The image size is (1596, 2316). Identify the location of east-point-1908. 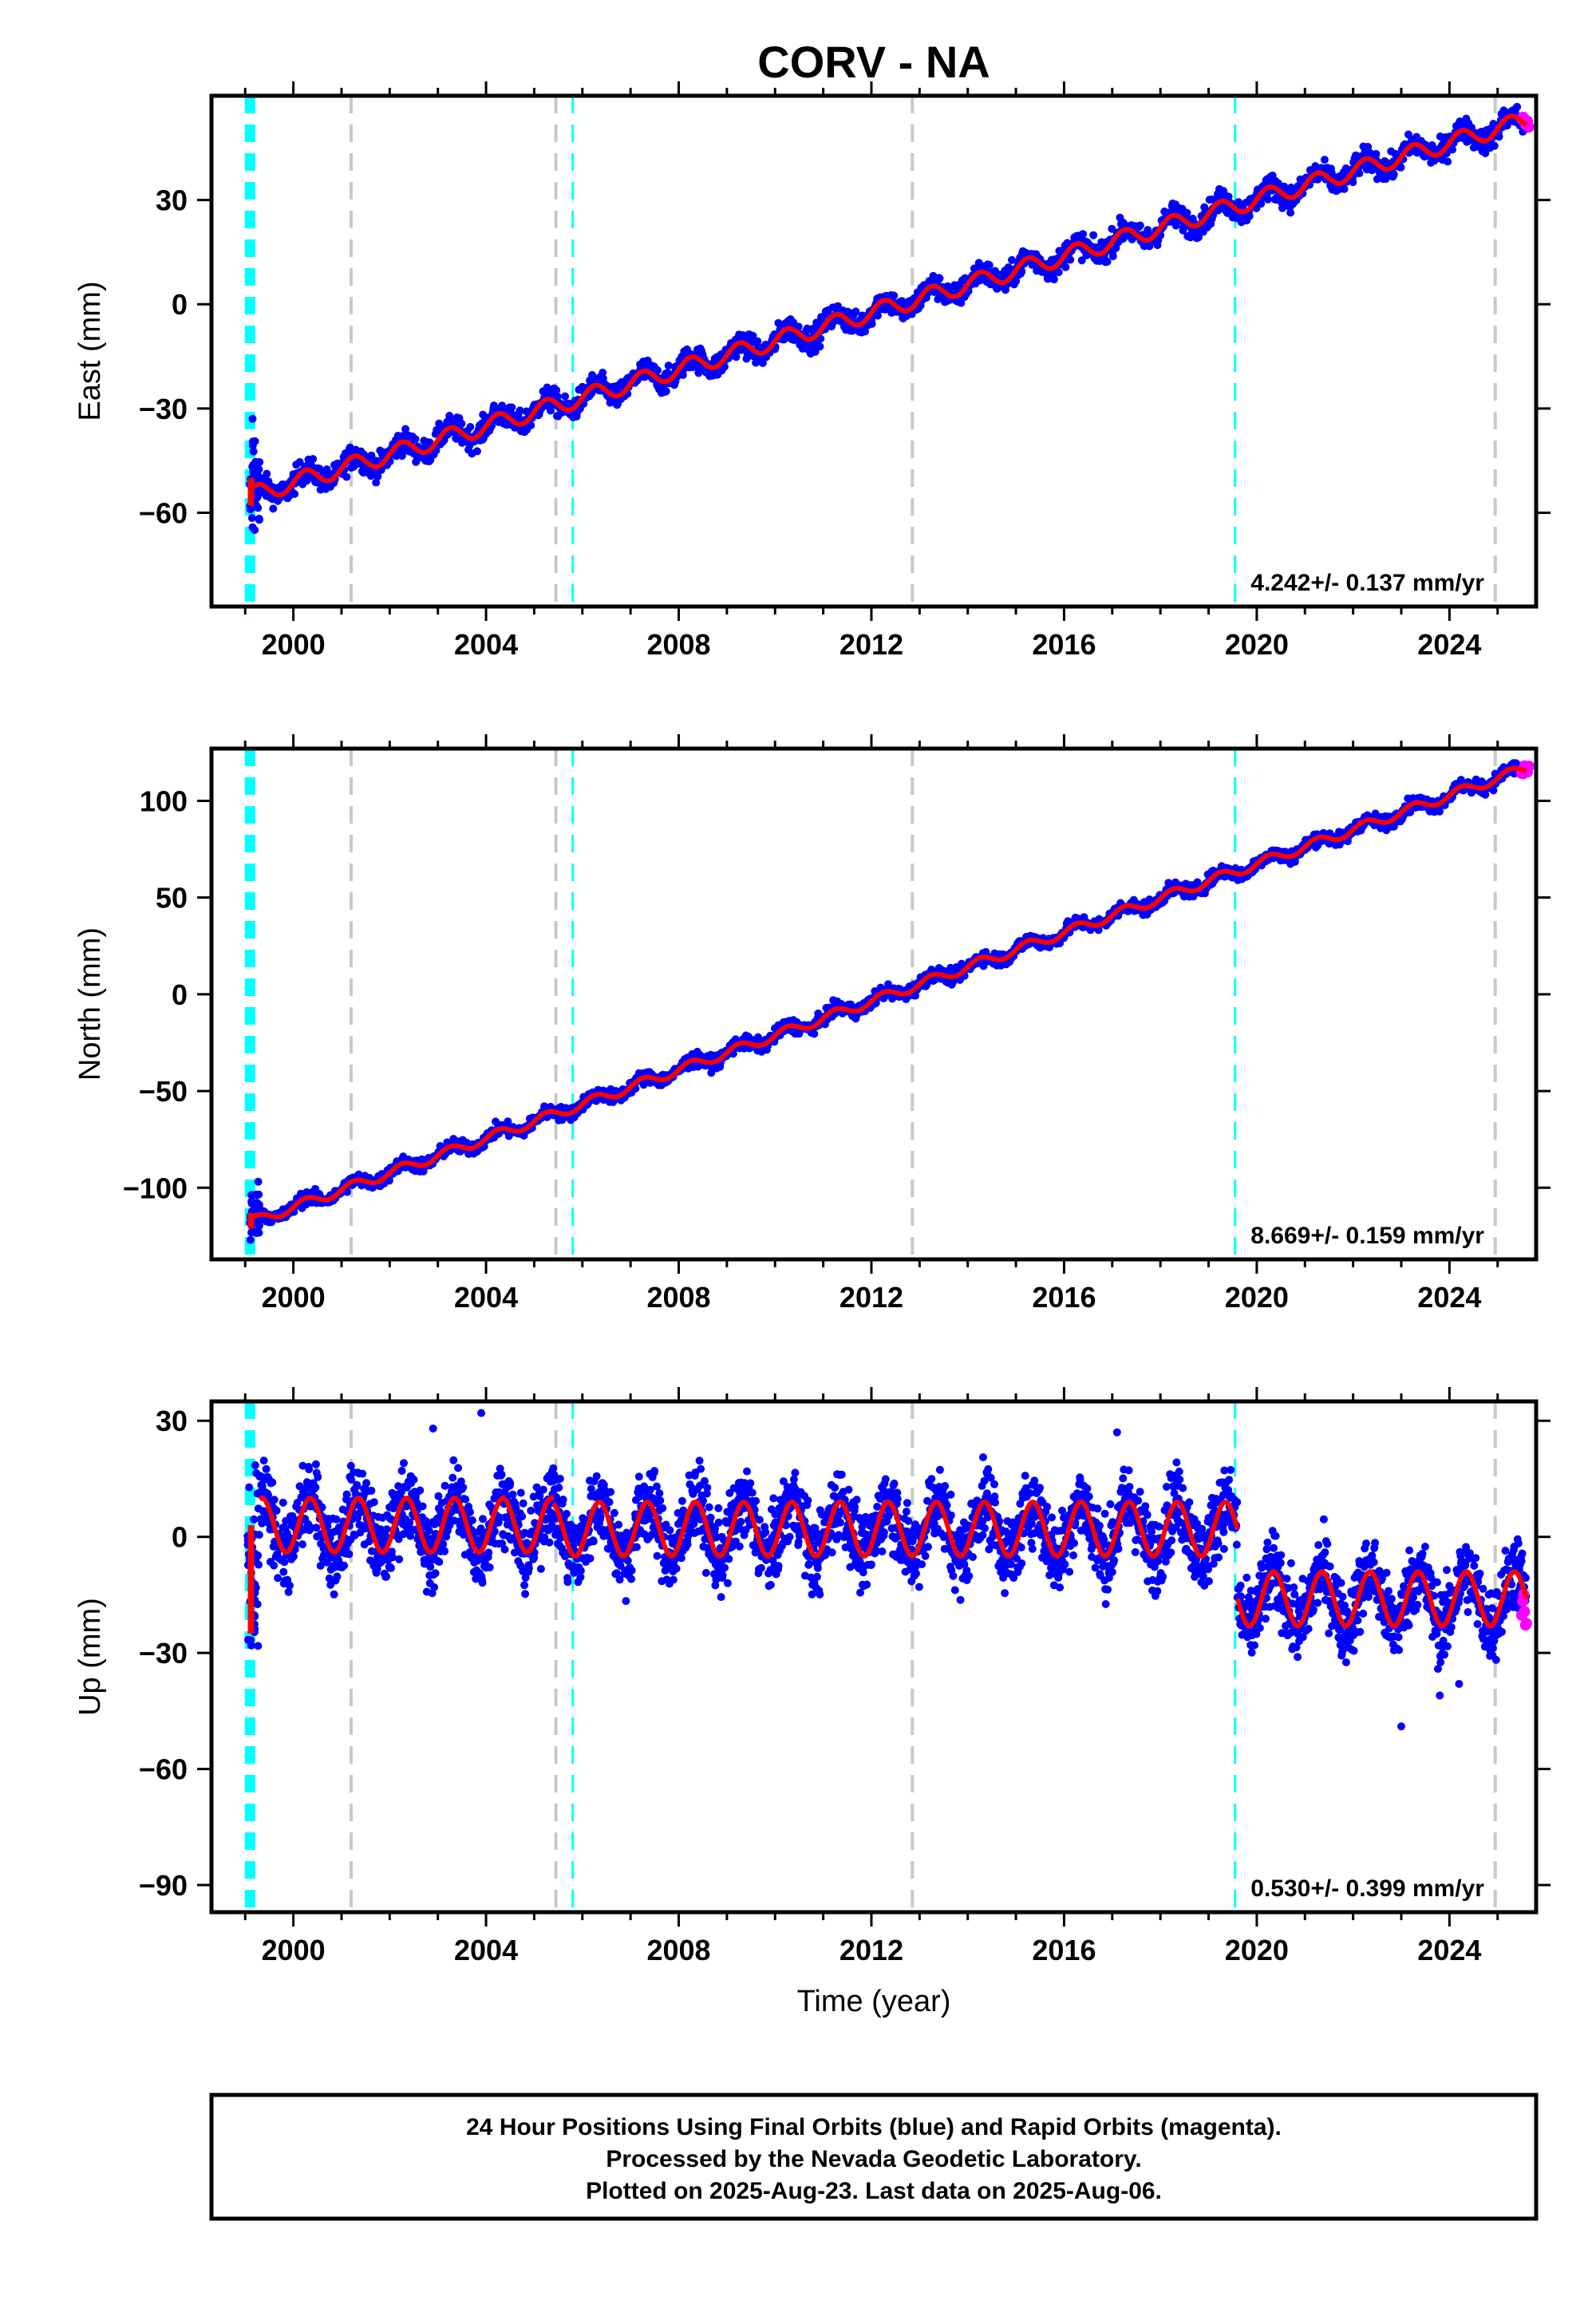
(1353, 182).